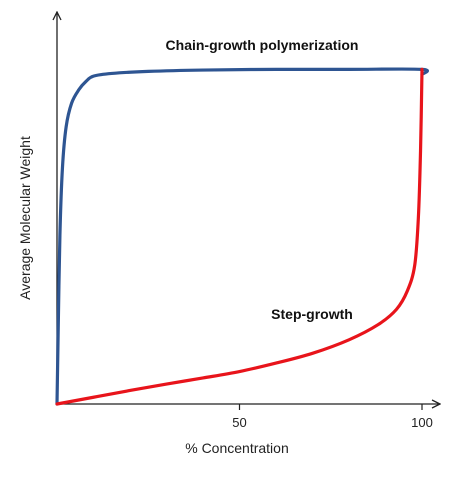 The width and height of the screenshot is (474, 480). Describe the element at coordinates (25, 218) in the screenshot. I see `y-axis-title: Average Molecular Weight` at that location.